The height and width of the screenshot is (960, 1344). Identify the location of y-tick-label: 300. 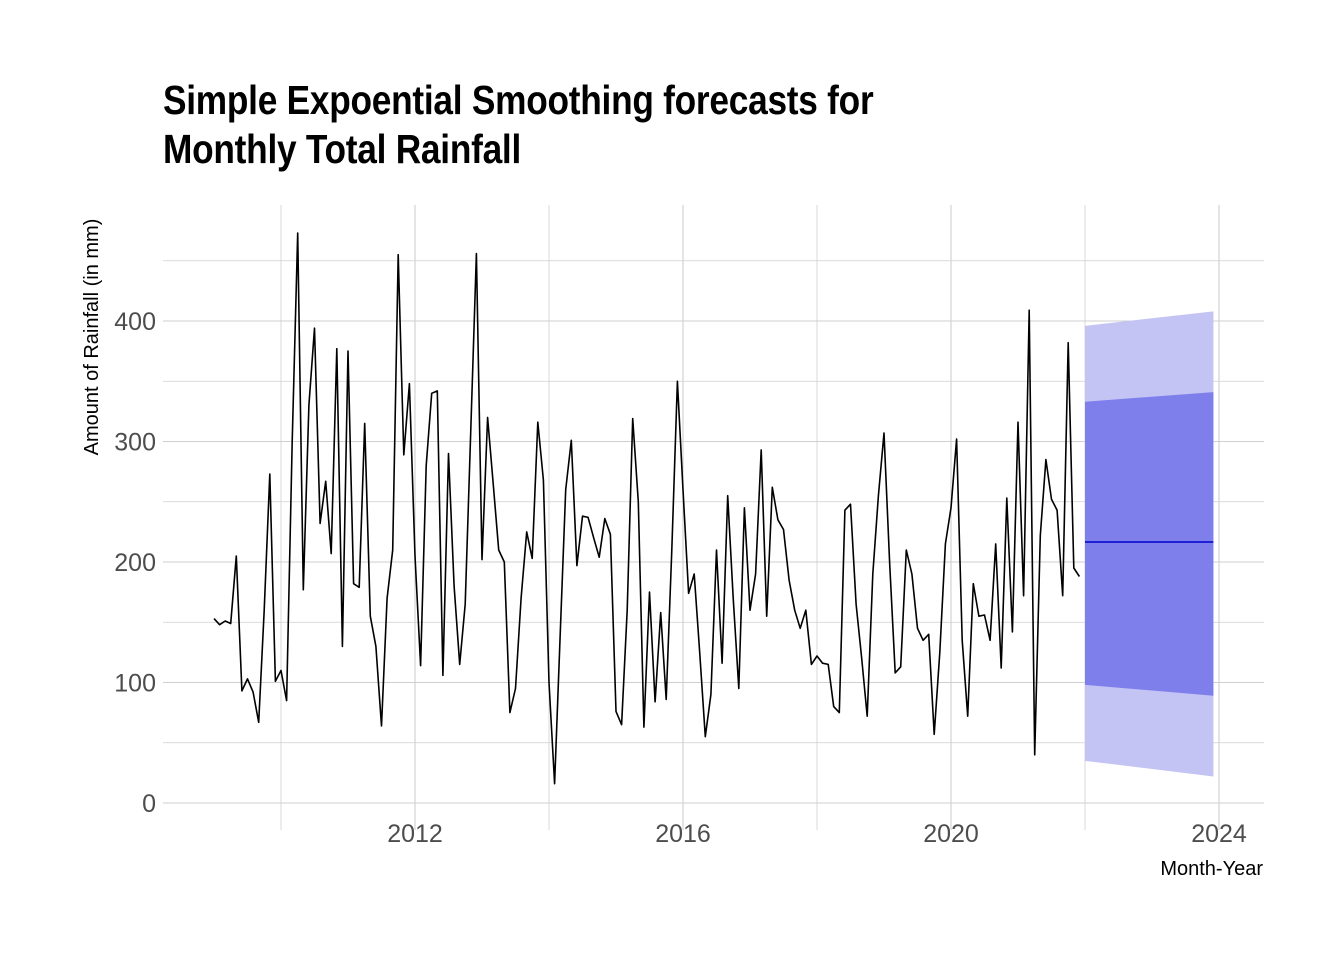
(135, 443).